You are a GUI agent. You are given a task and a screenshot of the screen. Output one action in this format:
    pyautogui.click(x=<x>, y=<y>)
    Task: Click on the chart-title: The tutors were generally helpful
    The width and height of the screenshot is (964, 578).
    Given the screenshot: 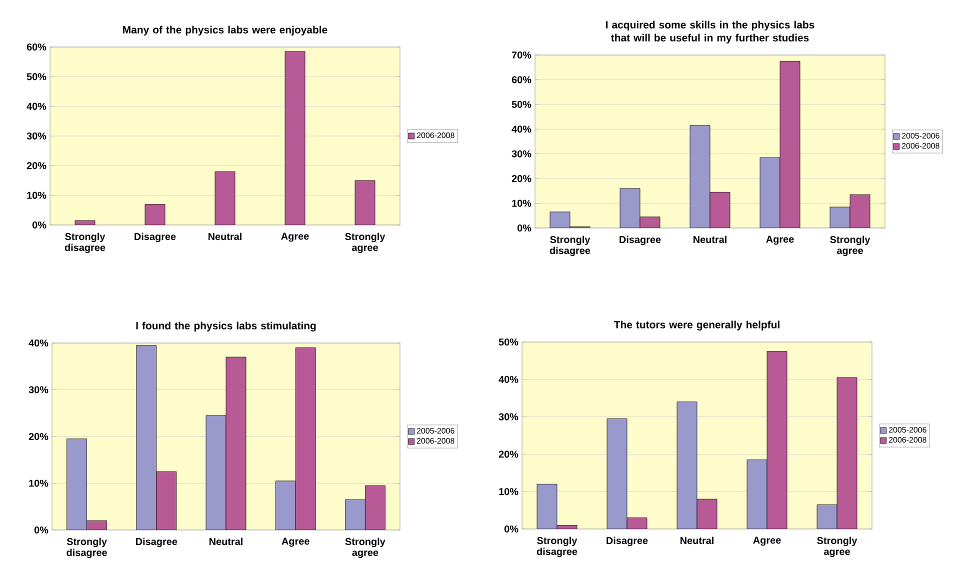 What is the action you would take?
    pyautogui.click(x=697, y=325)
    